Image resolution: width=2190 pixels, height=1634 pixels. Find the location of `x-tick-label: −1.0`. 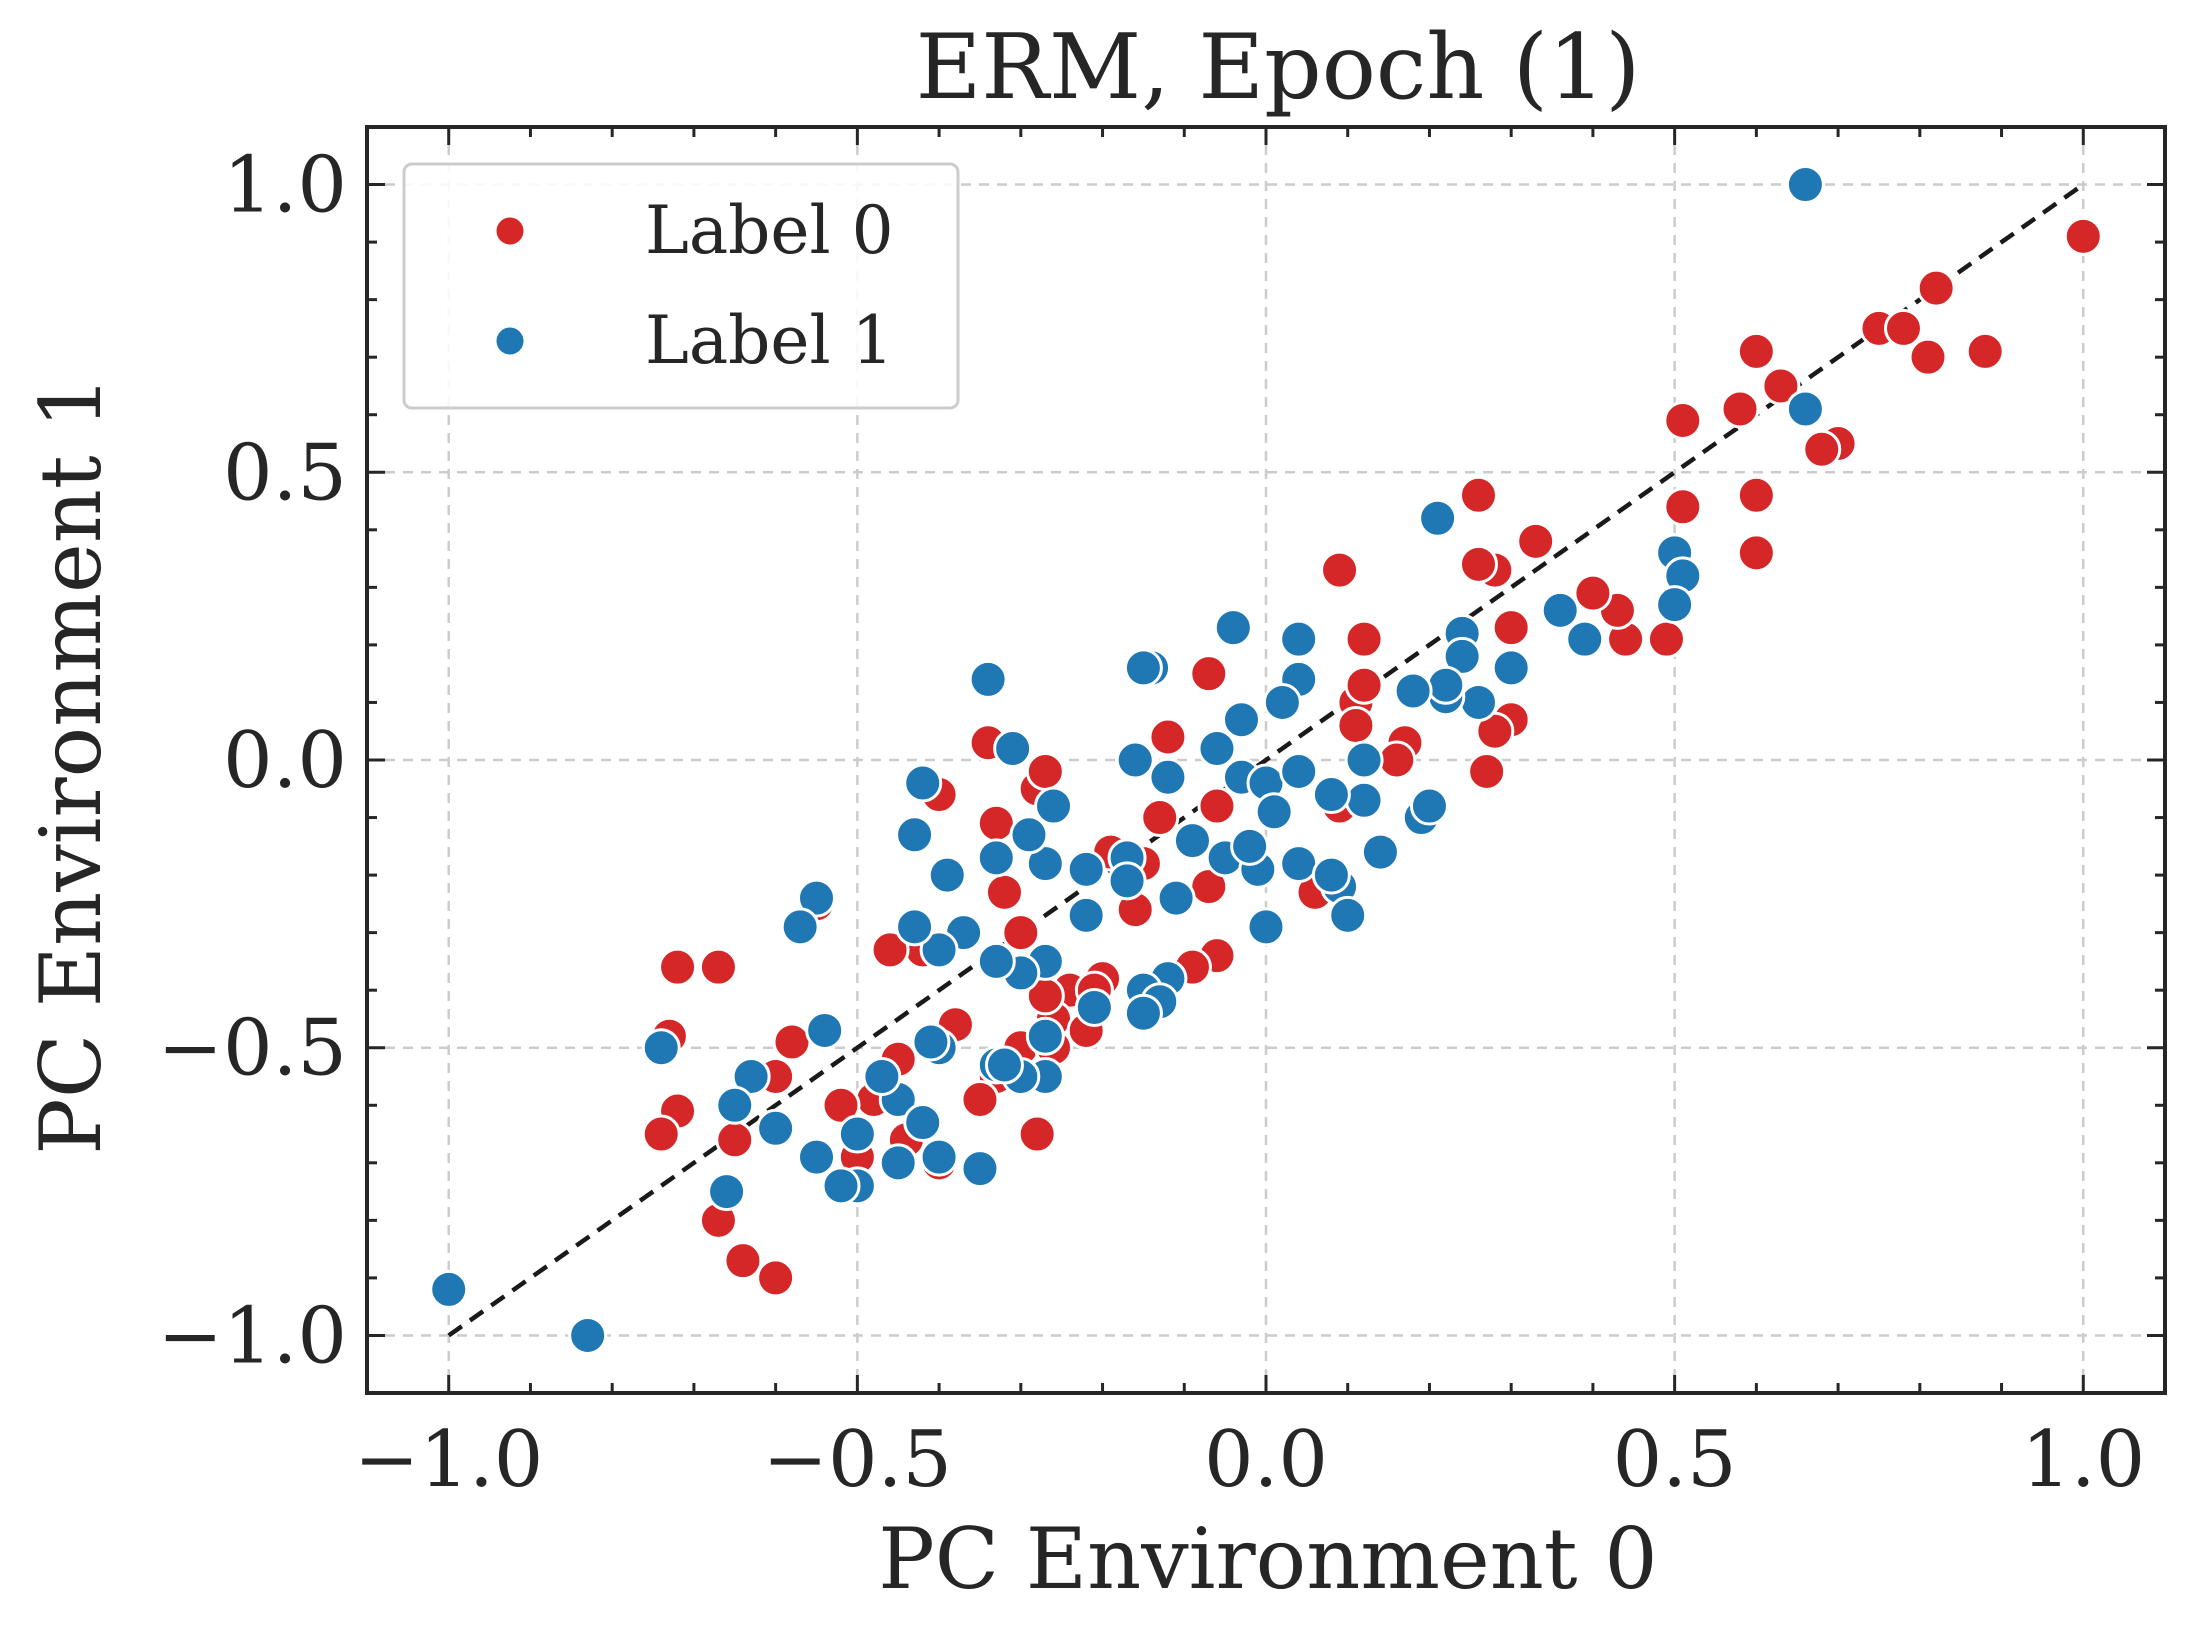

x-tick-label: −1.0 is located at coordinates (448, 1460).